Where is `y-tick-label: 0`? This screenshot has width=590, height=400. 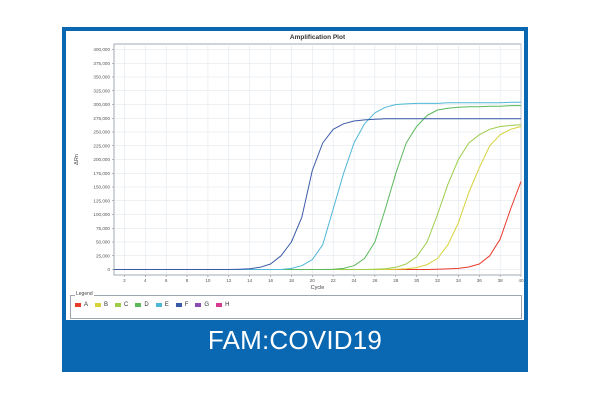
y-tick-label: 0 is located at coordinates (108, 269).